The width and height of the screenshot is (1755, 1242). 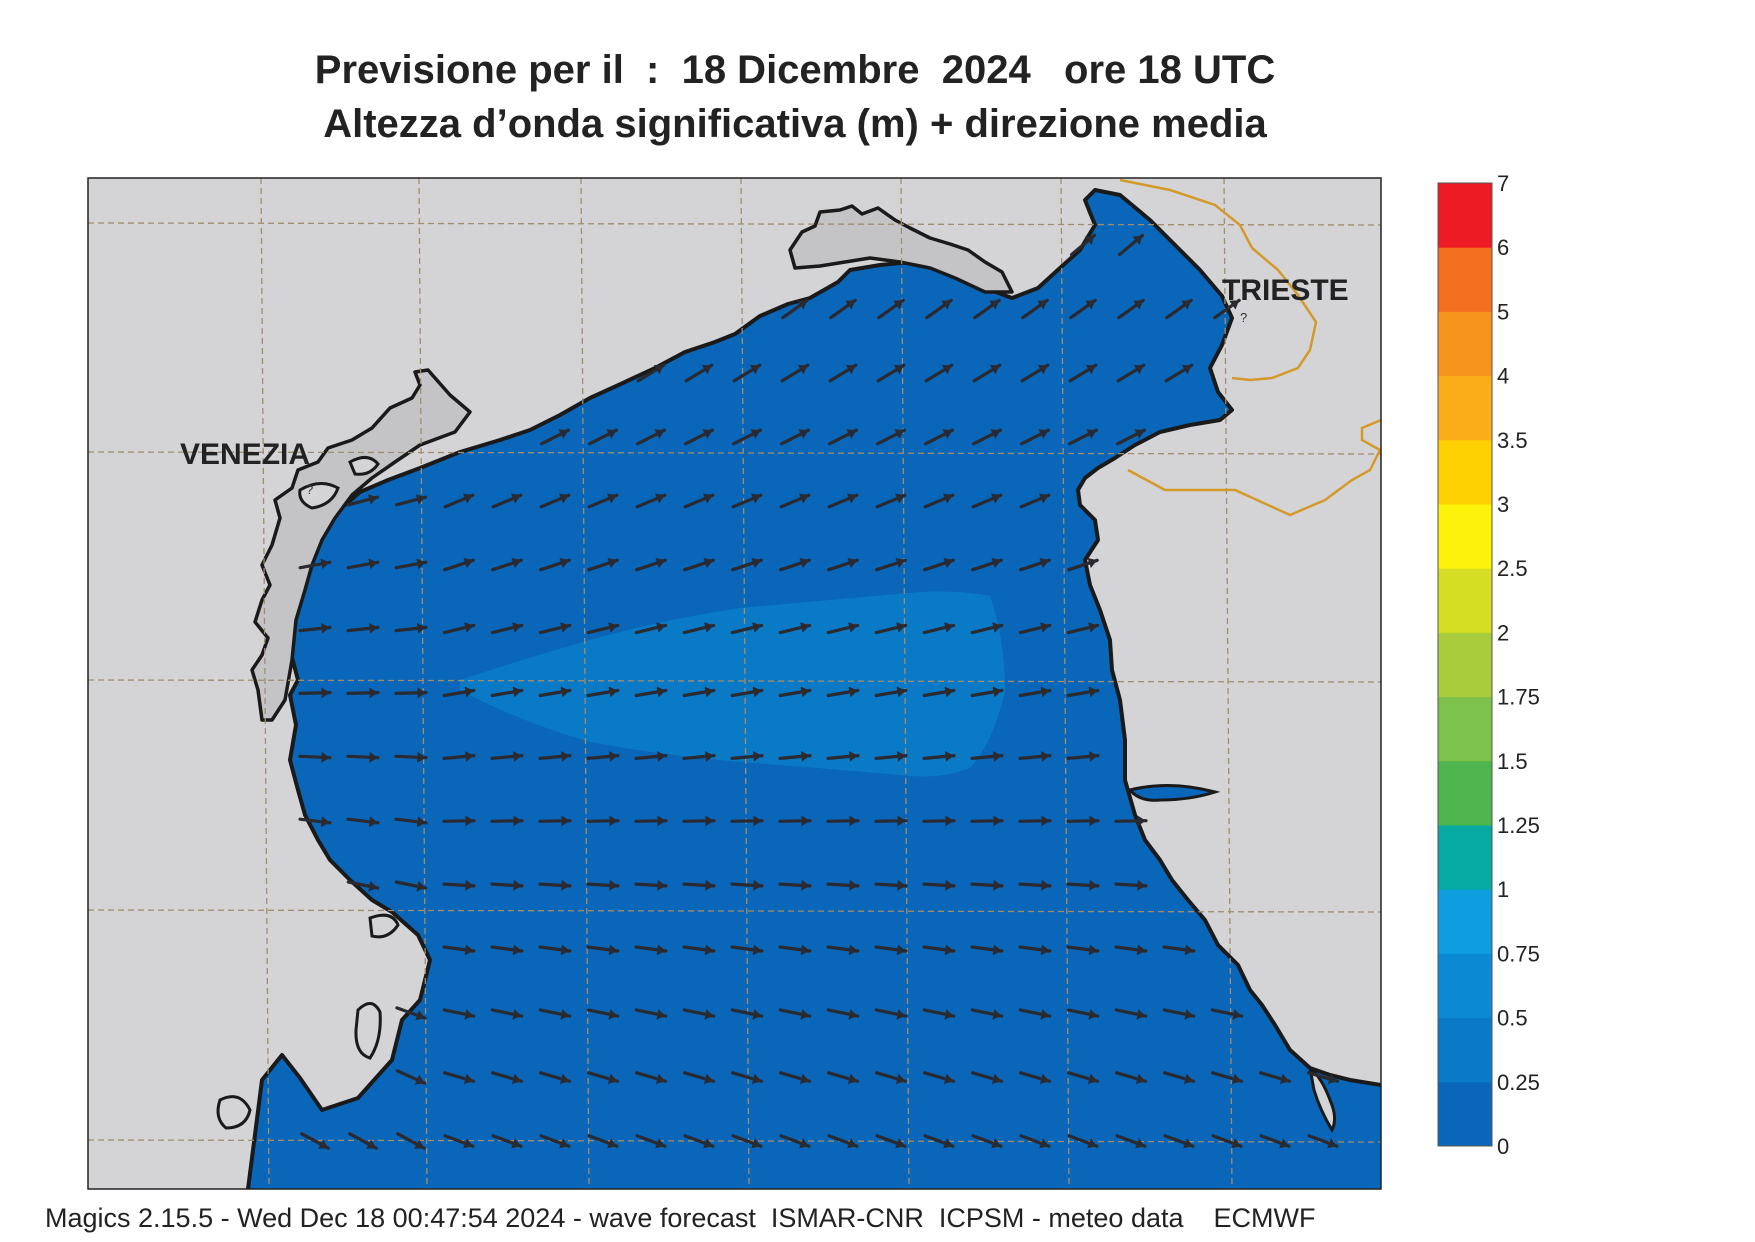 I want to click on city-label-trieste: TRIESTE, so click(x=1285, y=290).